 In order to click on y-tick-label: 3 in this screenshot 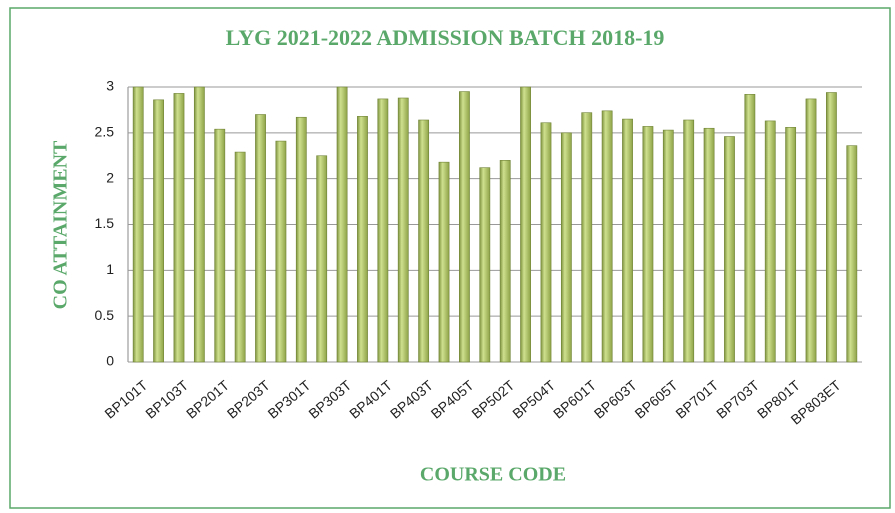, I will do `click(110, 86)`.